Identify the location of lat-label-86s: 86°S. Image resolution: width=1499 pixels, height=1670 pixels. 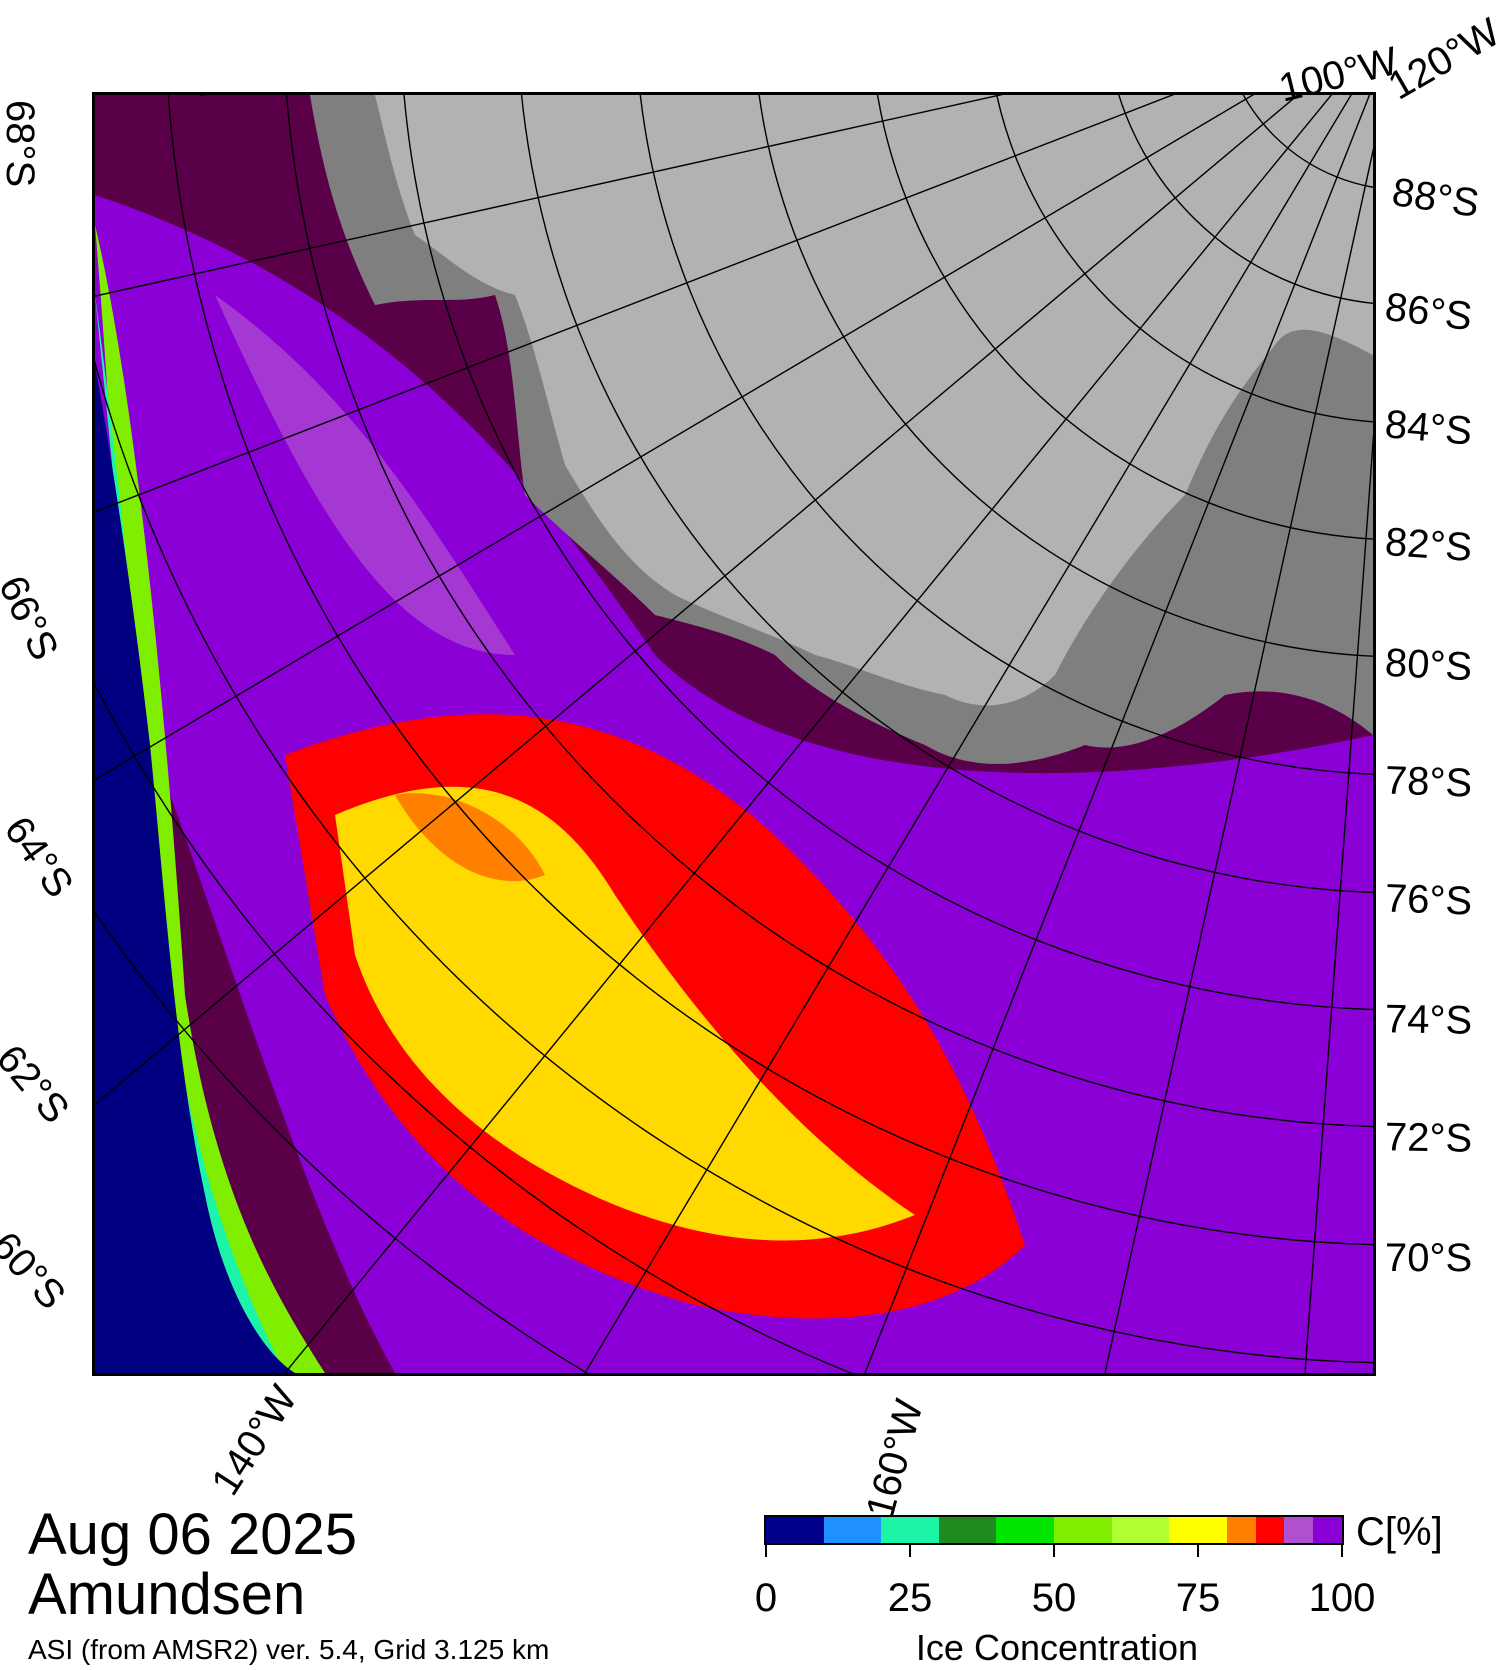
(1428, 312).